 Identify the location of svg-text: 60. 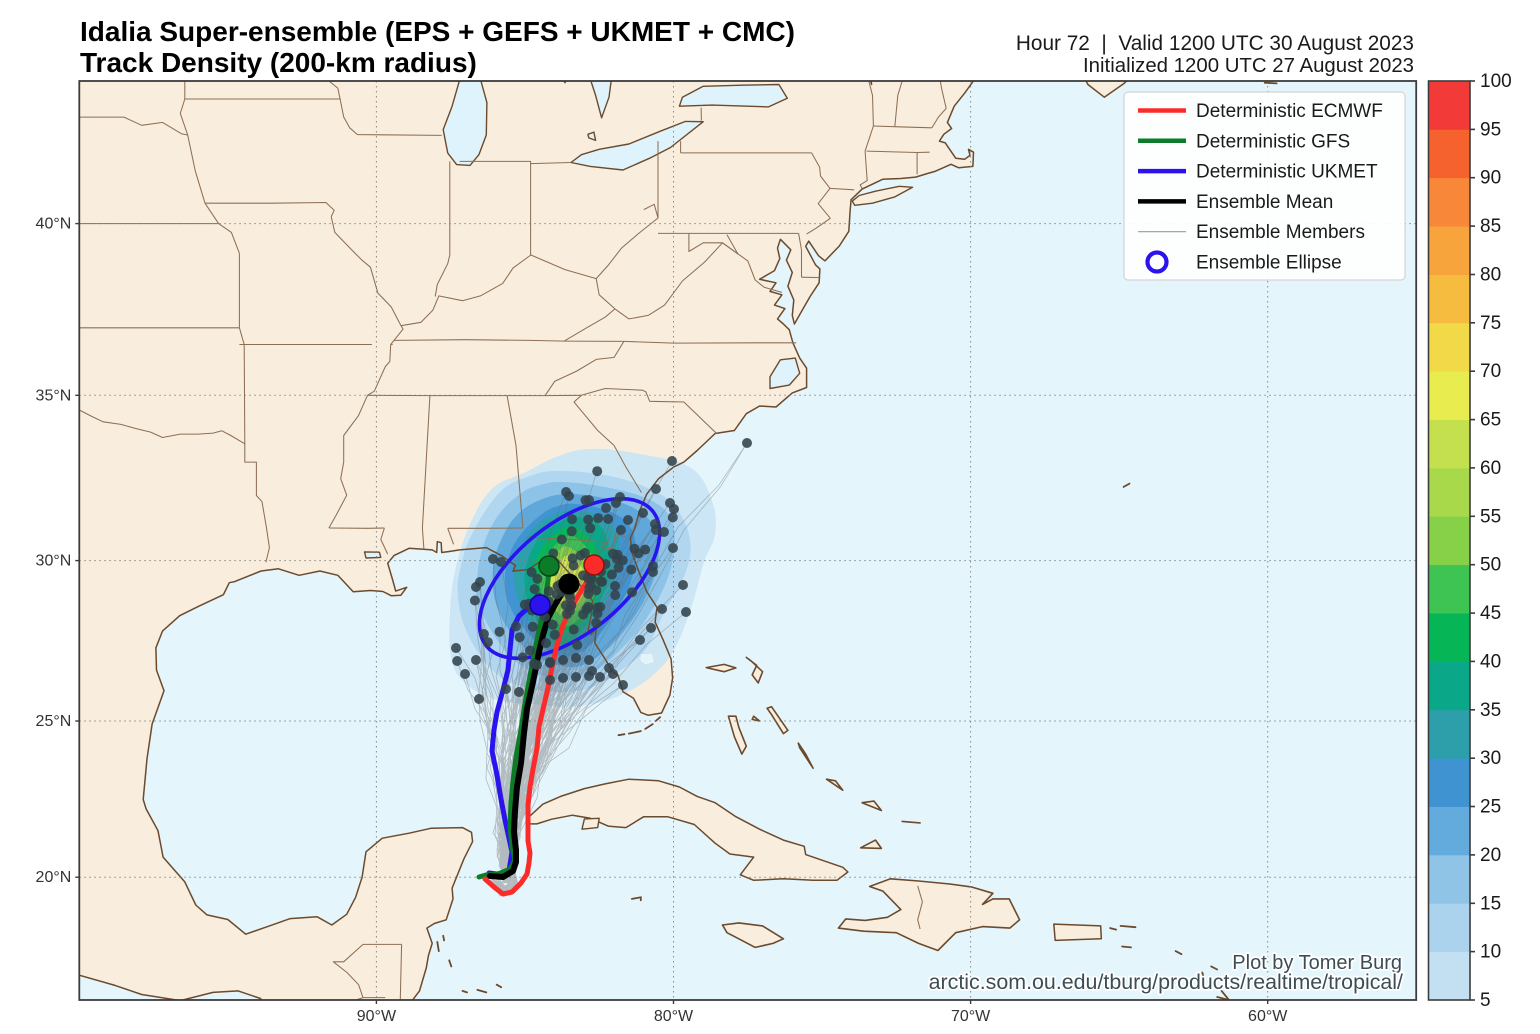
(1490, 468).